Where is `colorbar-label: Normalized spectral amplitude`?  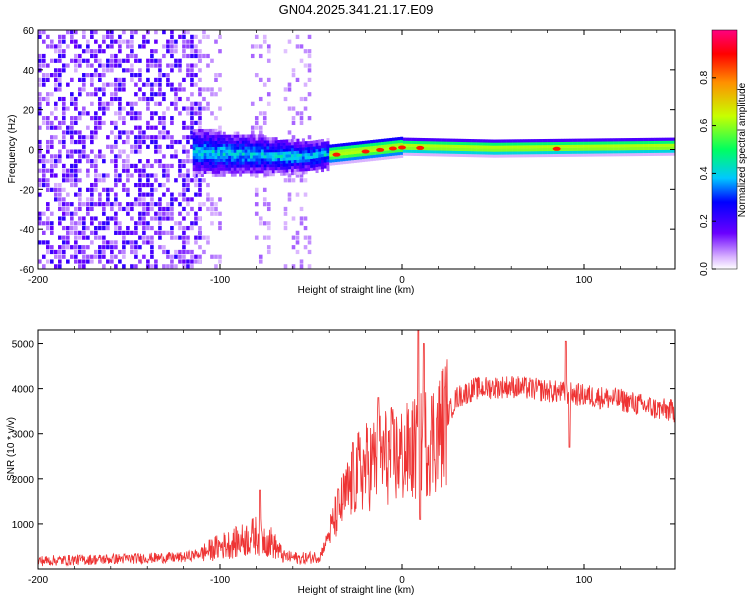
colorbar-label: Normalized spectral amplitude is located at coordinates (742, 149).